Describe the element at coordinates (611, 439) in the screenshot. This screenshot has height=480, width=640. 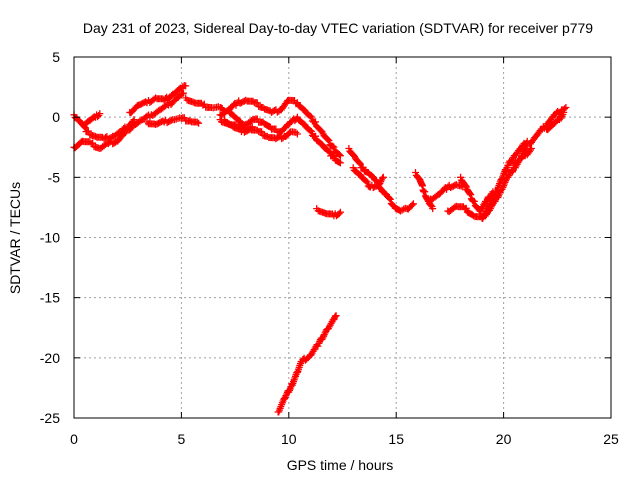
I see `x-tick-label: 25` at that location.